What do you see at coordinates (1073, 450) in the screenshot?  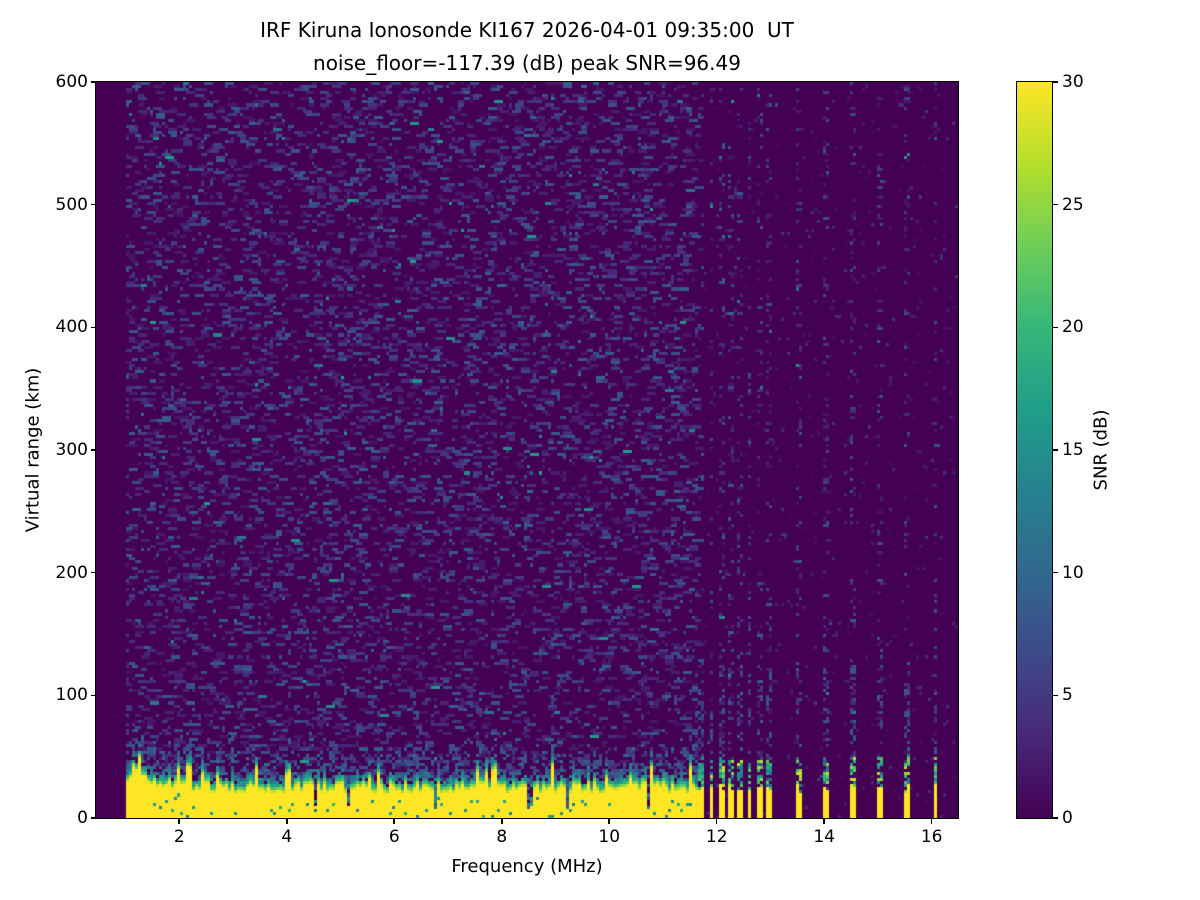 I see `colorbar-tick-label: 15` at bounding box center [1073, 450].